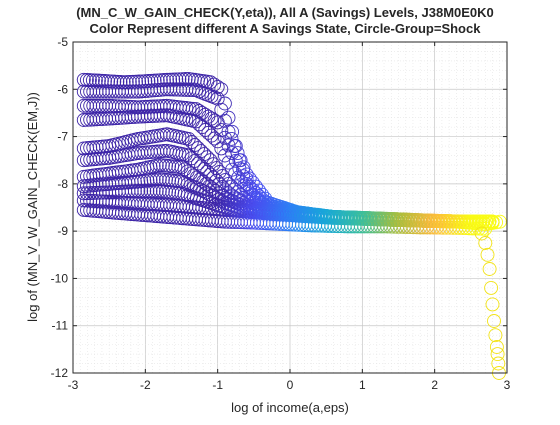 The height and width of the screenshot is (425, 560). I want to click on y-tick-label: -9, so click(62, 231).